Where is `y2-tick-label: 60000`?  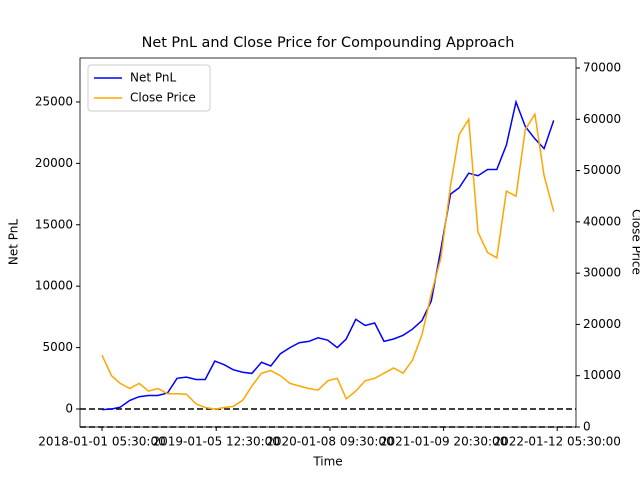 y2-tick-label: 60000 is located at coordinates (602, 119).